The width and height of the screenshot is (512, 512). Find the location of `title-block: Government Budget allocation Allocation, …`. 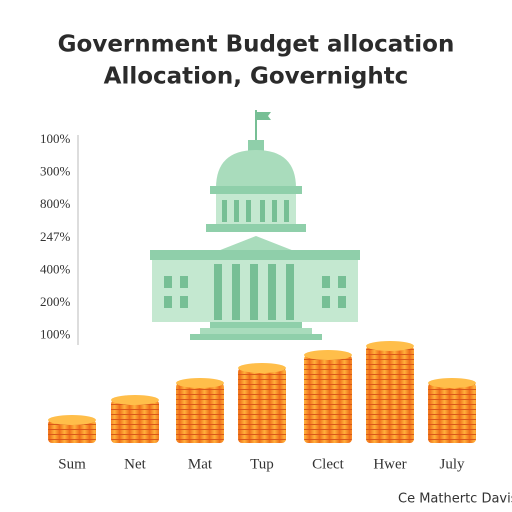

title-block: Government Budget allocation Allocation, … is located at coordinates (256, 61).